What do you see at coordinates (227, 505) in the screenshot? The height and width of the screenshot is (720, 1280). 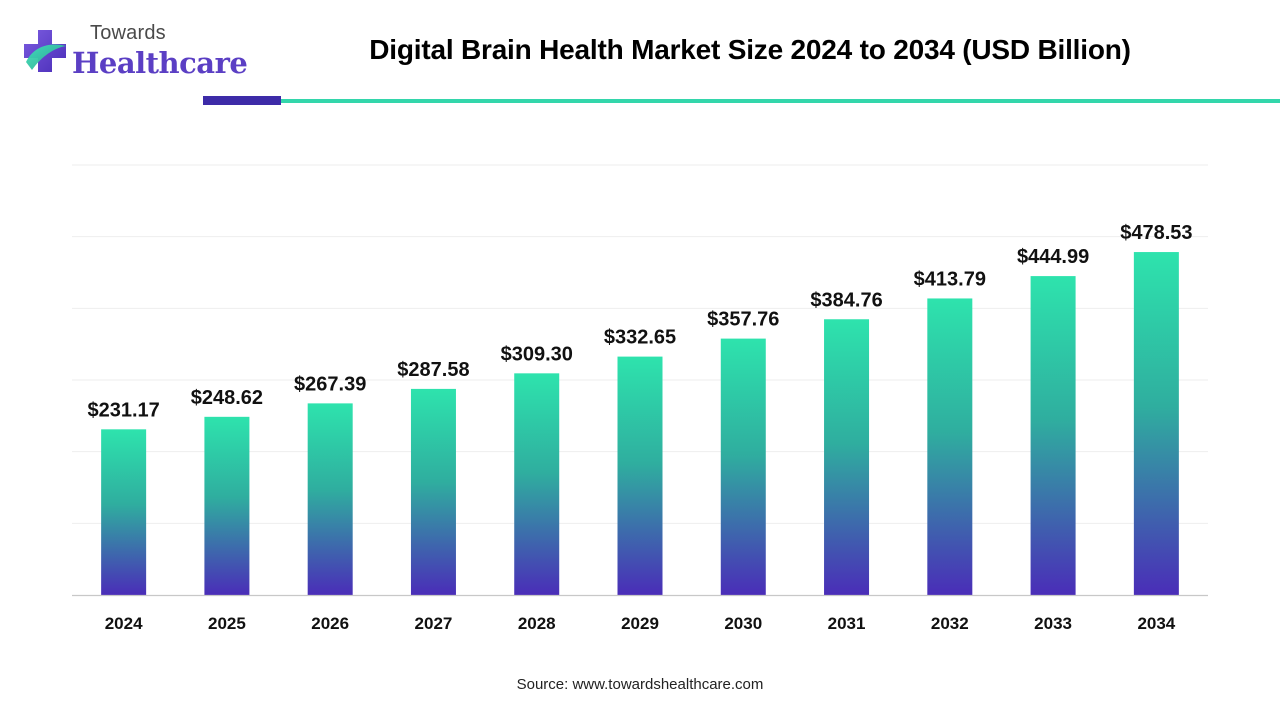 I see `bar-2025` at bounding box center [227, 505].